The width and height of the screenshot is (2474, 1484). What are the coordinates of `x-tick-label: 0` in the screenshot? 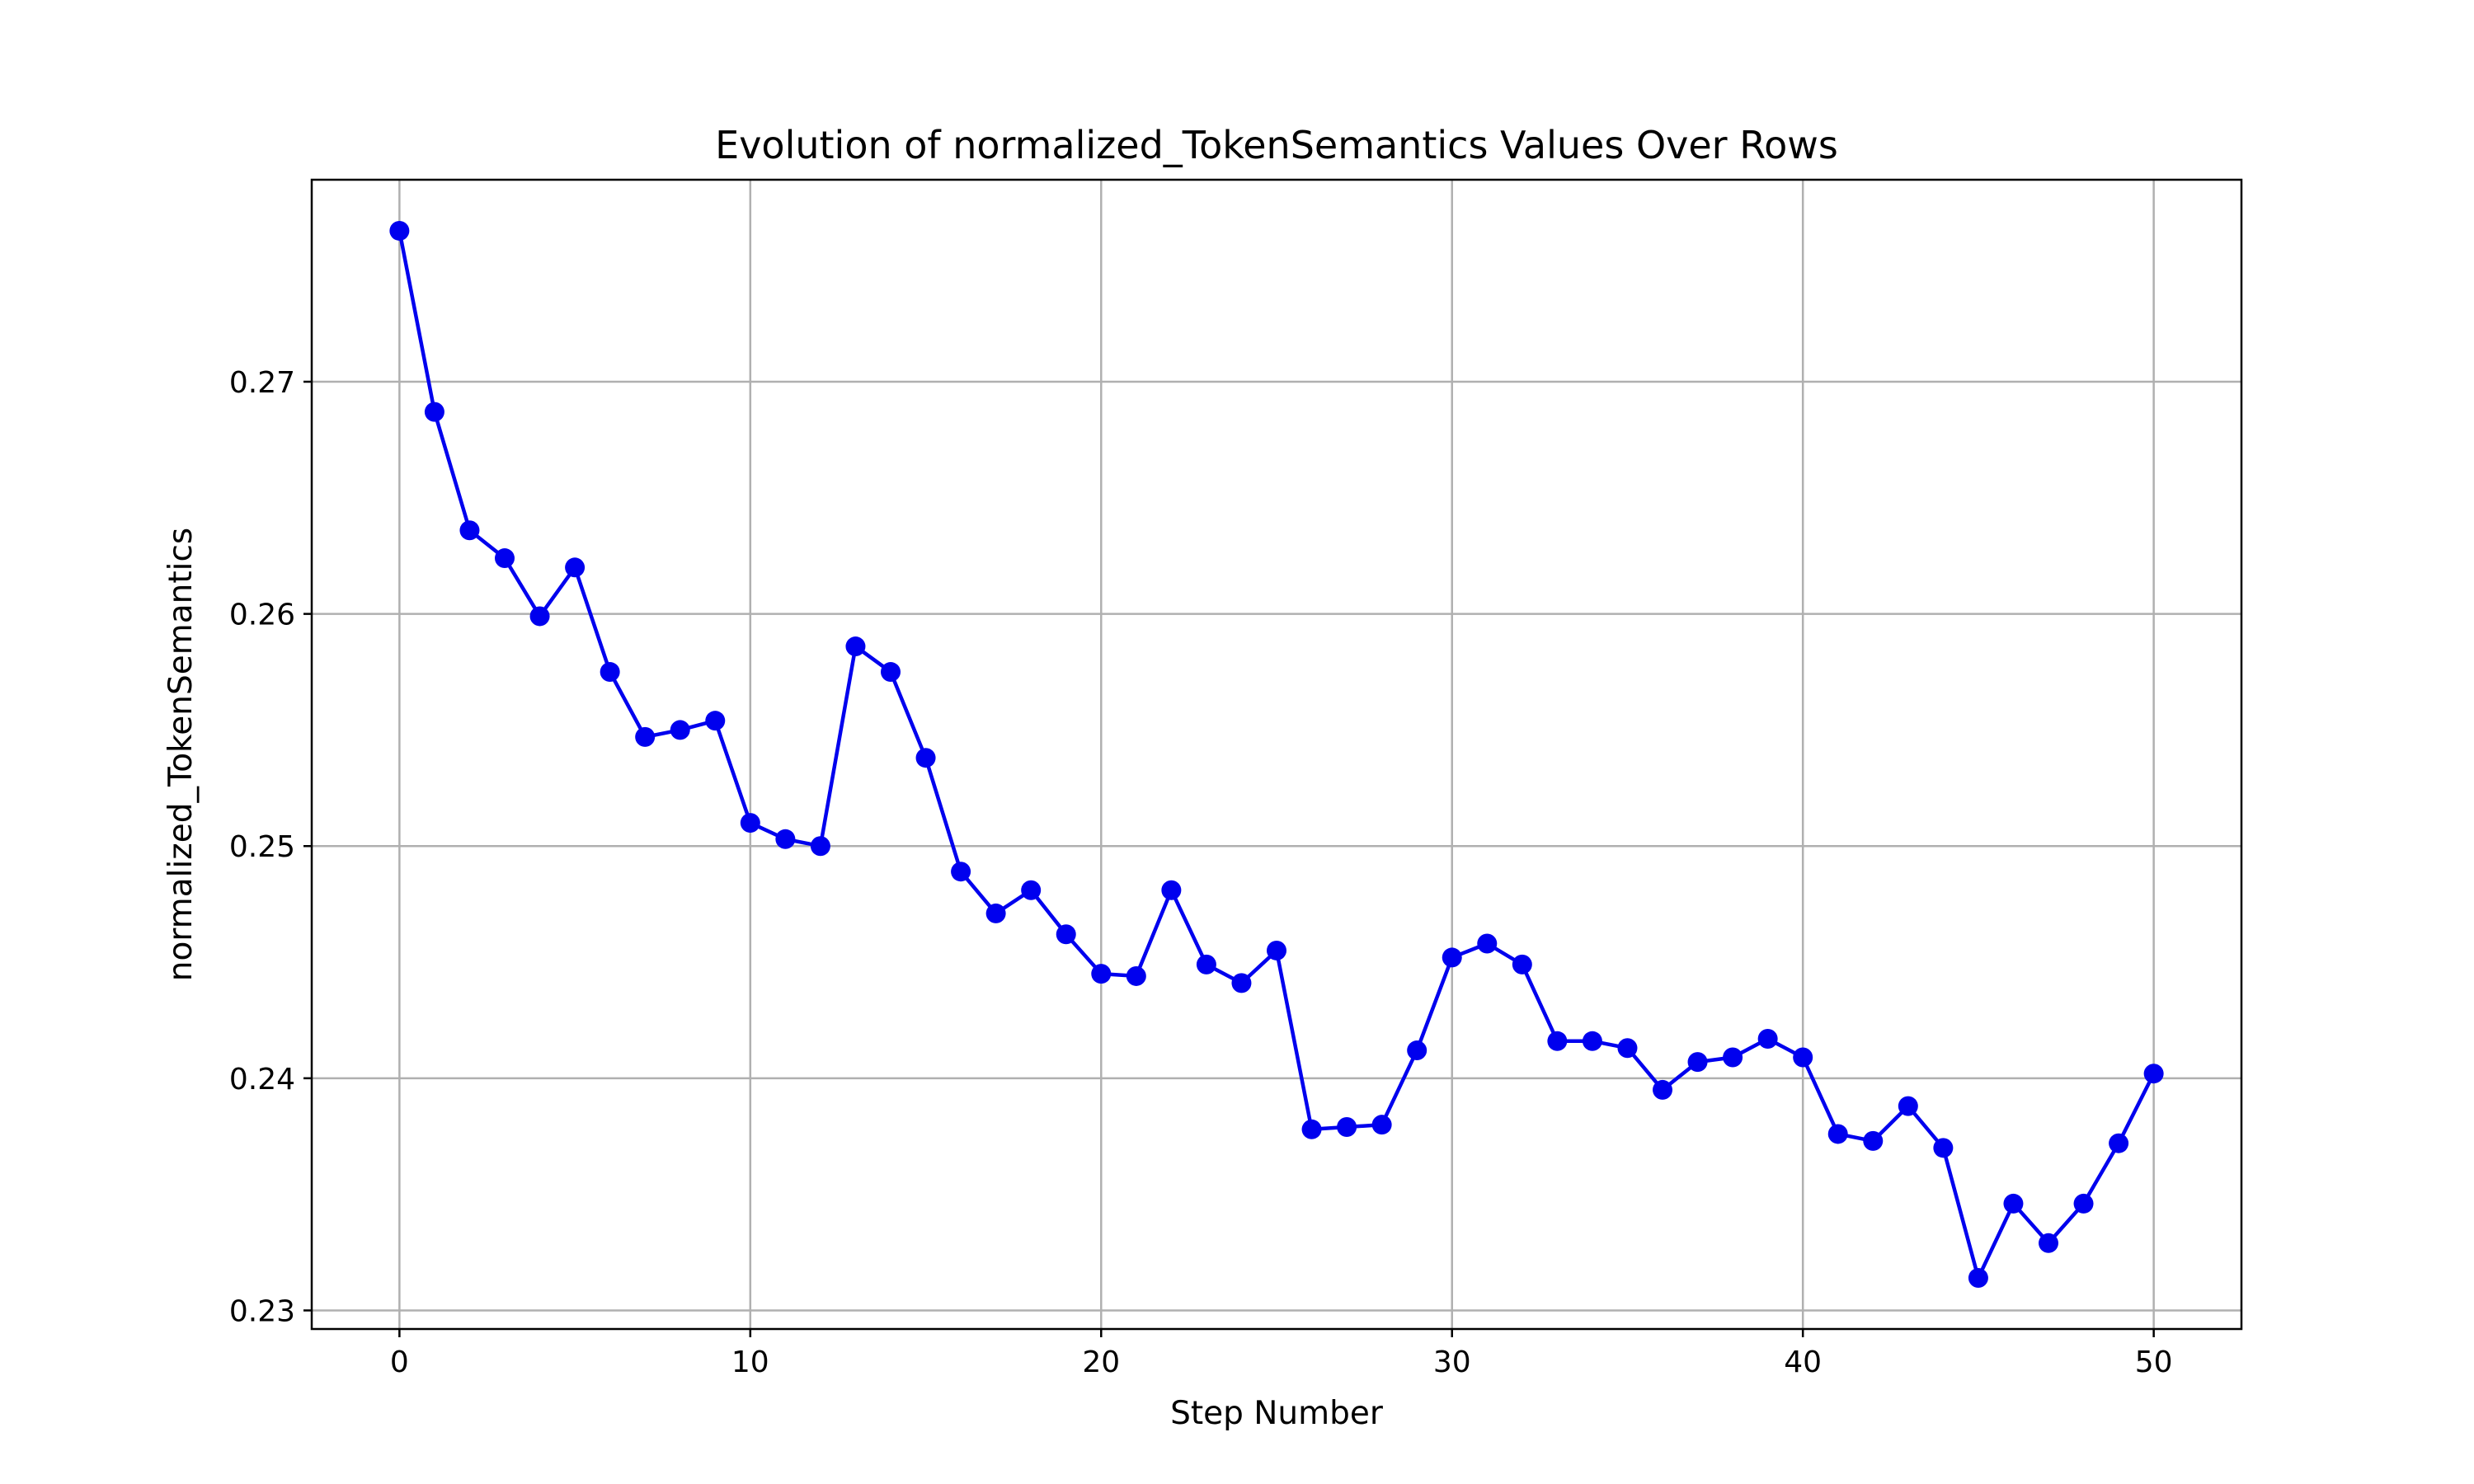 It's located at (399, 1362).